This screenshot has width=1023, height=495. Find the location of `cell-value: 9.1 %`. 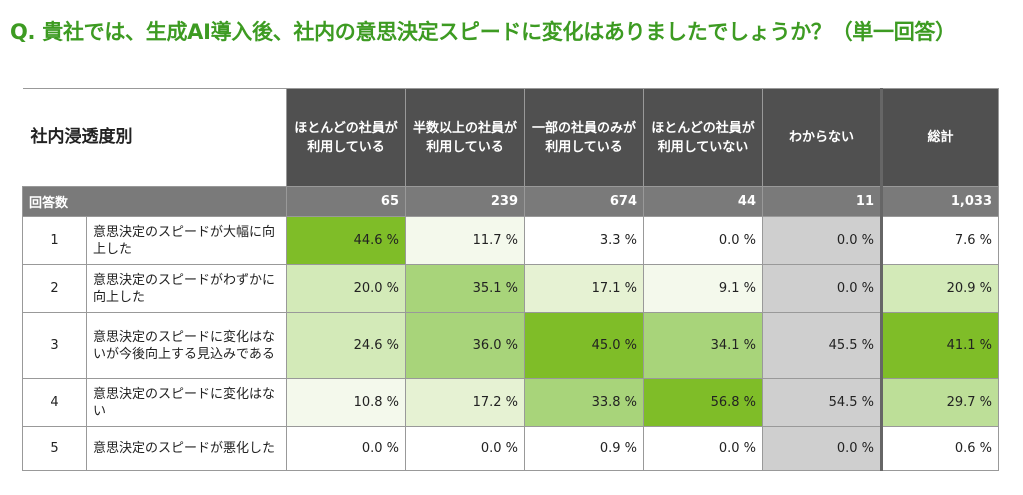

cell-value: 9.1 % is located at coordinates (703, 288).